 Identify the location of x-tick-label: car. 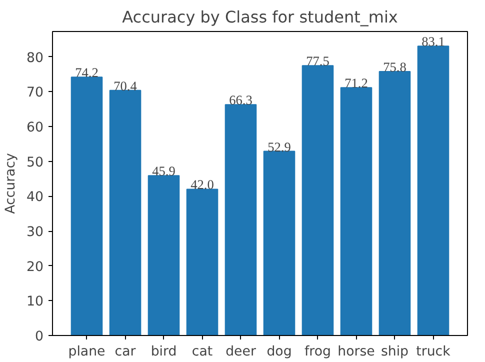
(125, 352).